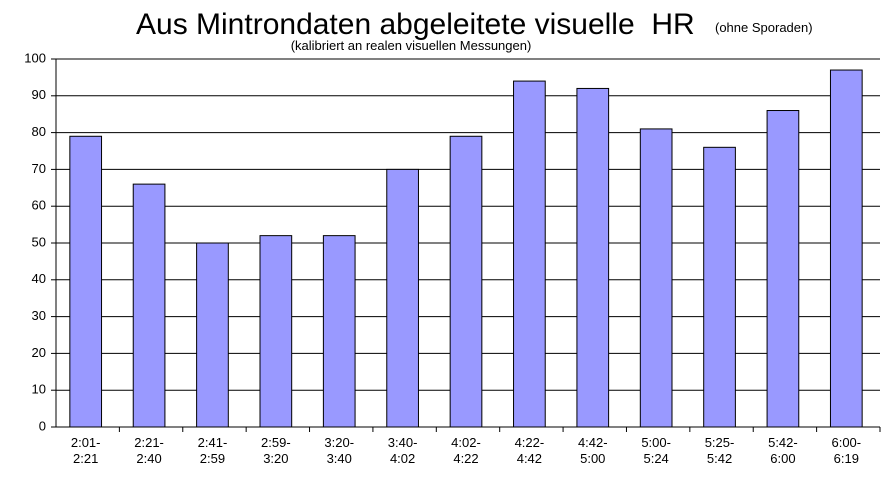  I want to click on x-tick-label-line: 3:20-, so click(339, 442).